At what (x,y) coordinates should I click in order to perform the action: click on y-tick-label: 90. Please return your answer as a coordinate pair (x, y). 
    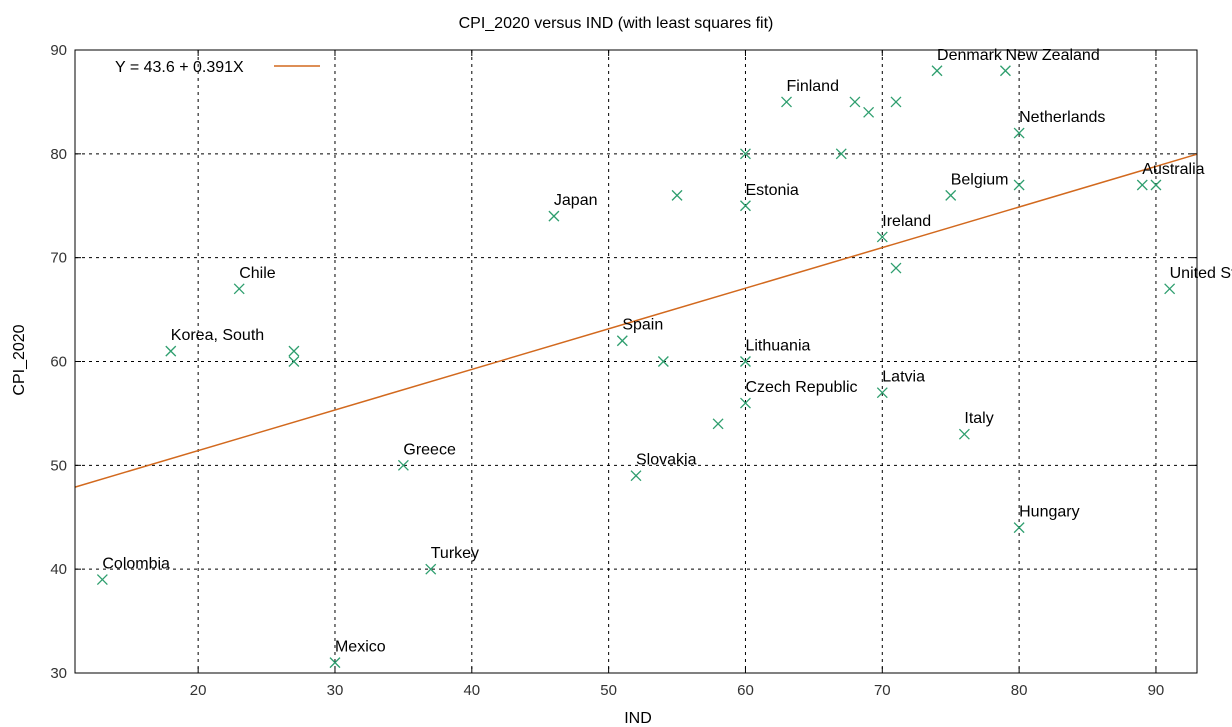
    Looking at the image, I should click on (58, 50).